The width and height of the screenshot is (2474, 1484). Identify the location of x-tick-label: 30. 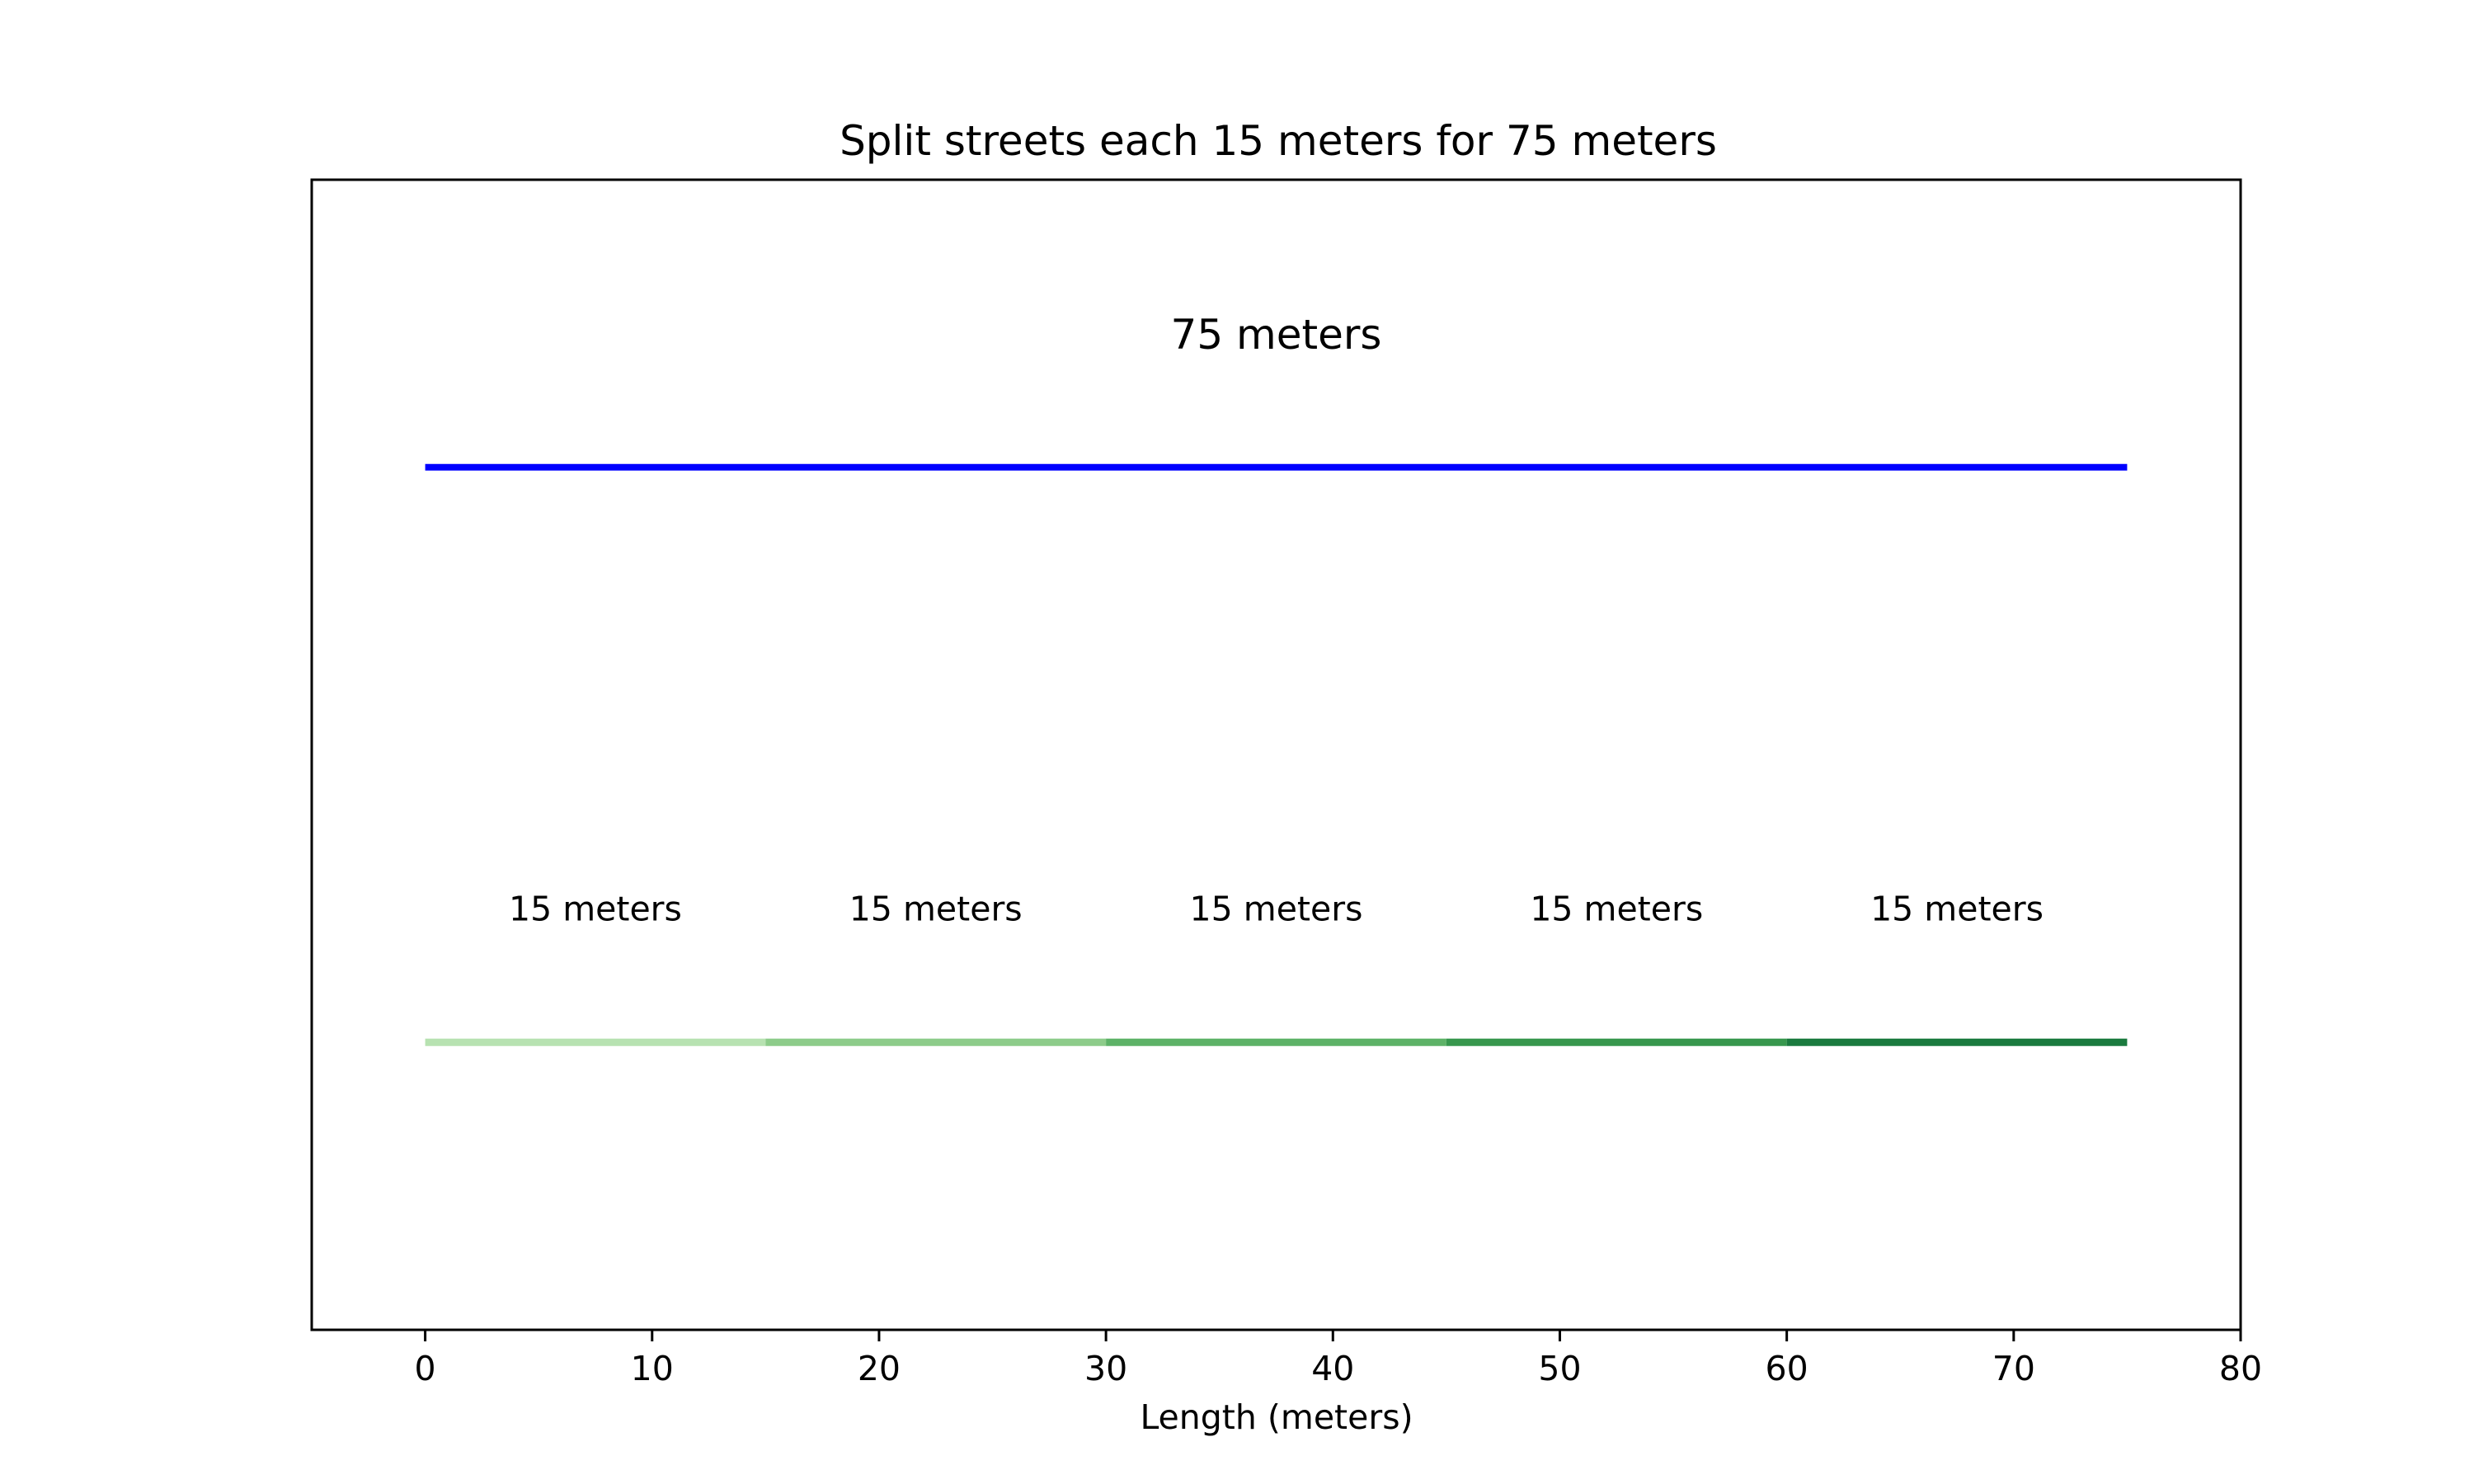
(1105, 1368).